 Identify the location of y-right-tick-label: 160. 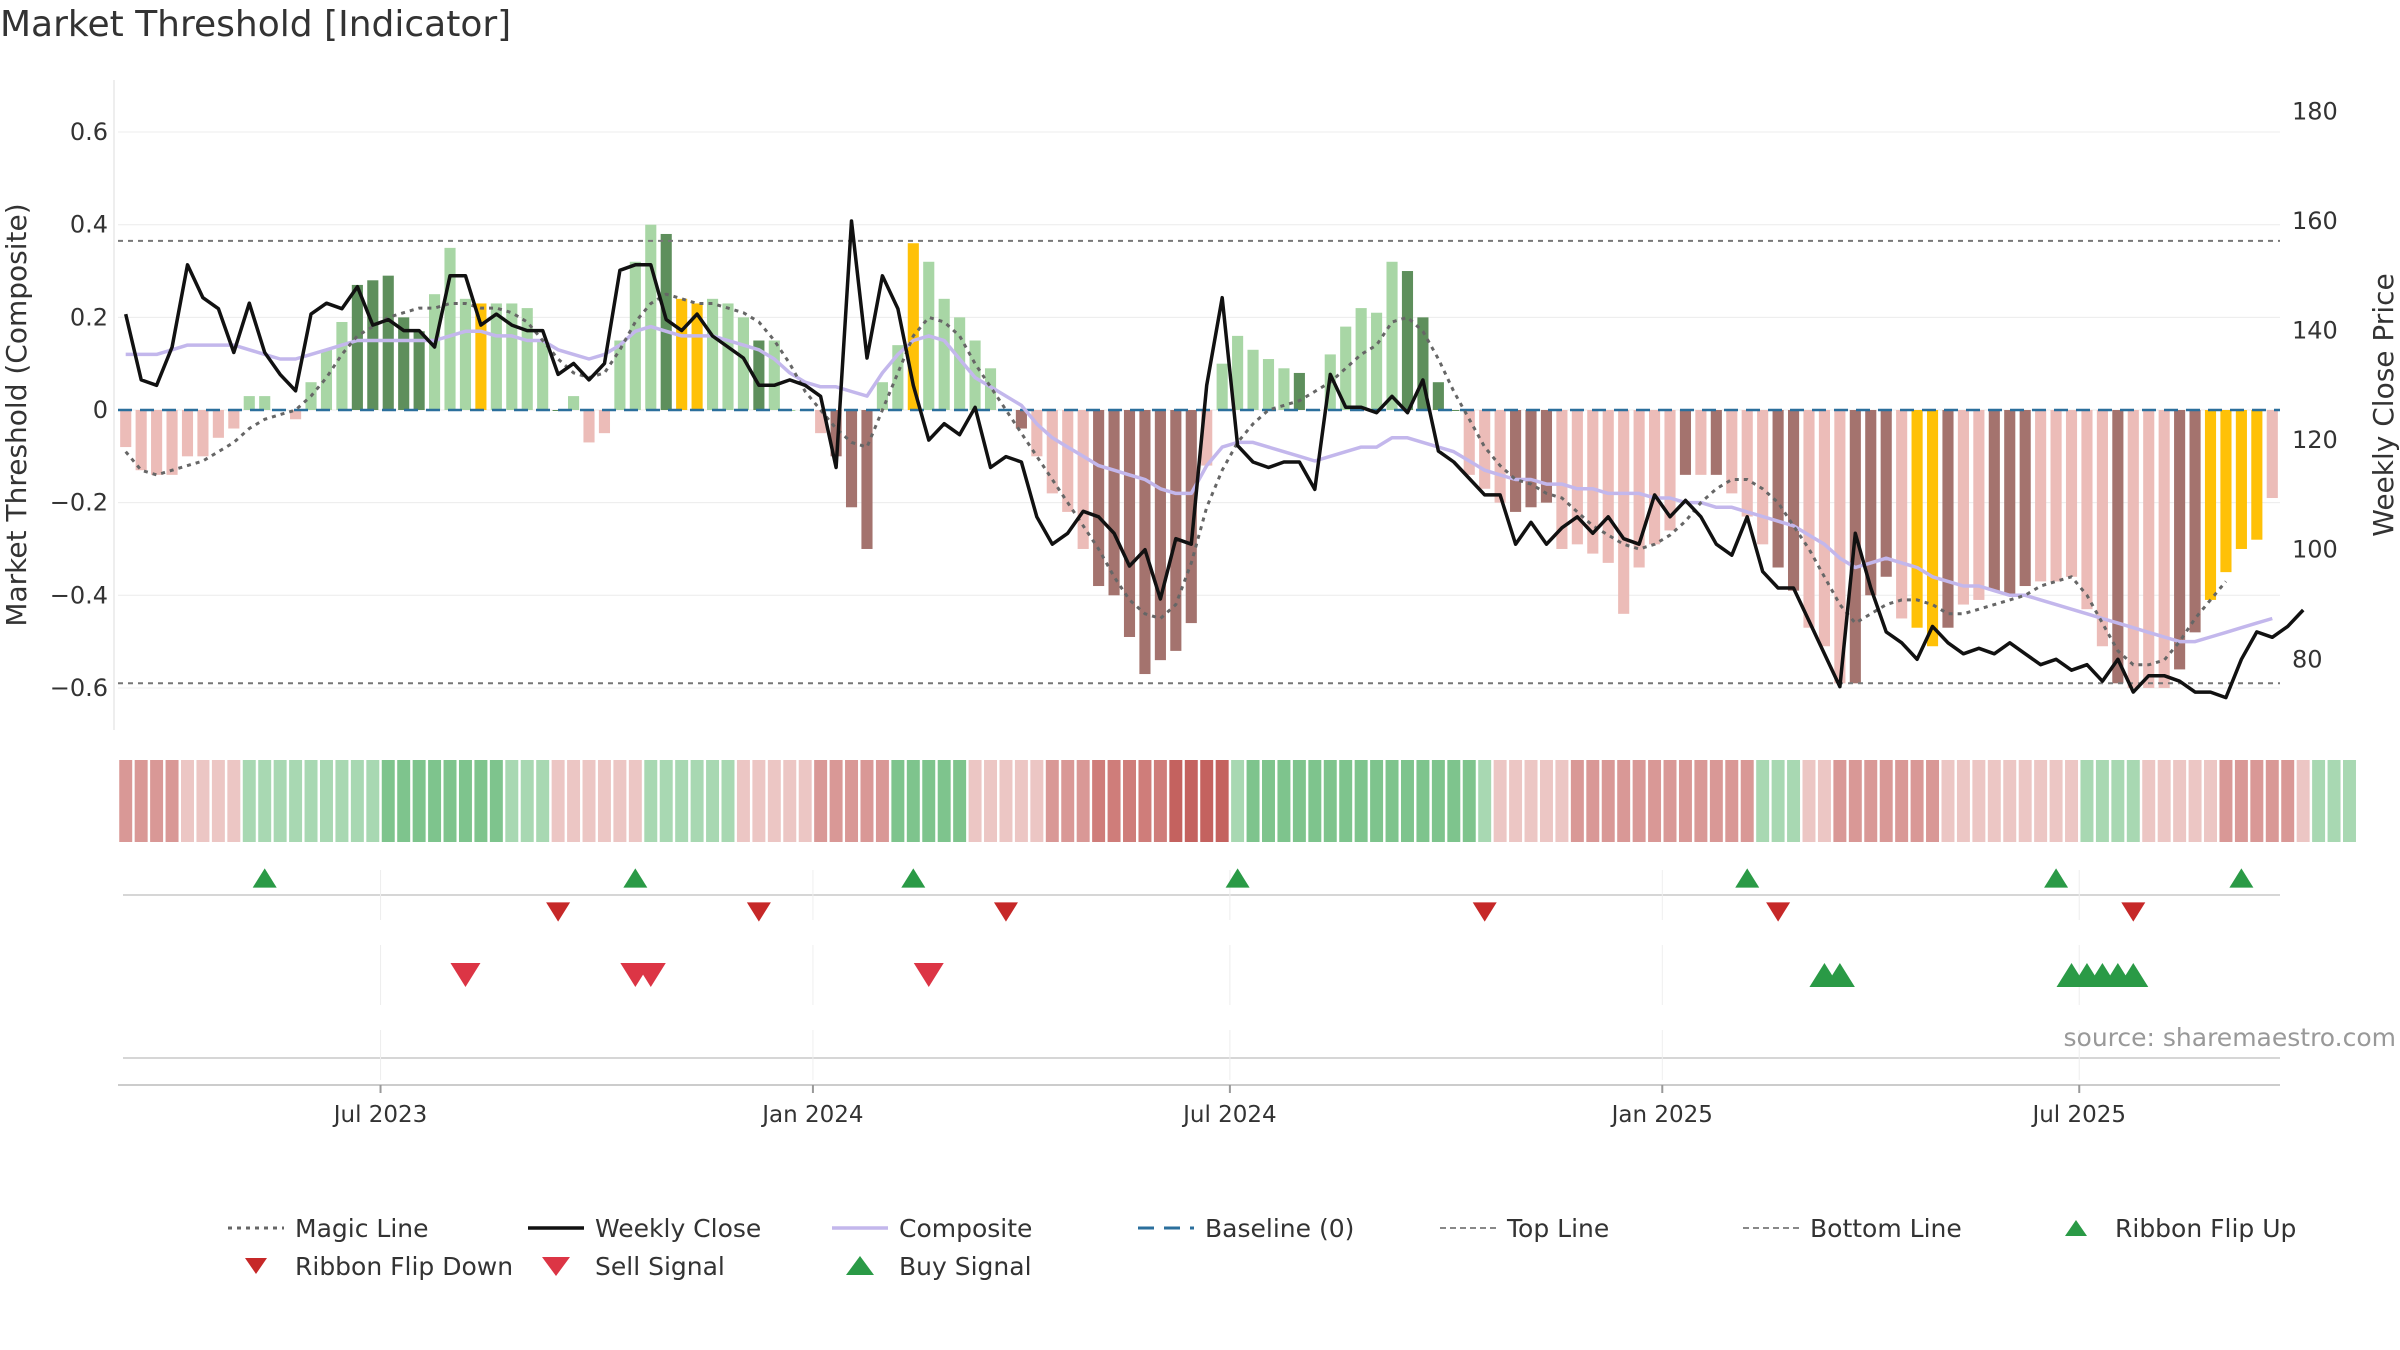
(2315, 221).